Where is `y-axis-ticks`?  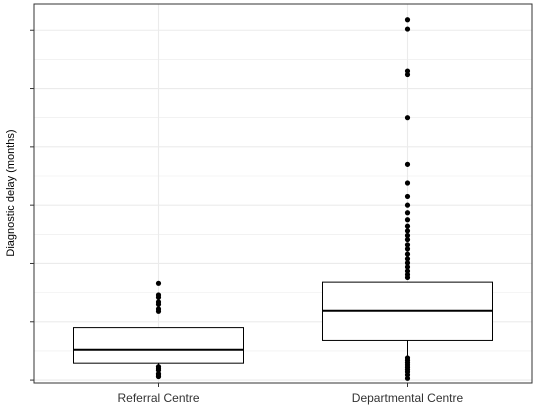 y-axis-ticks is located at coordinates (32, 205).